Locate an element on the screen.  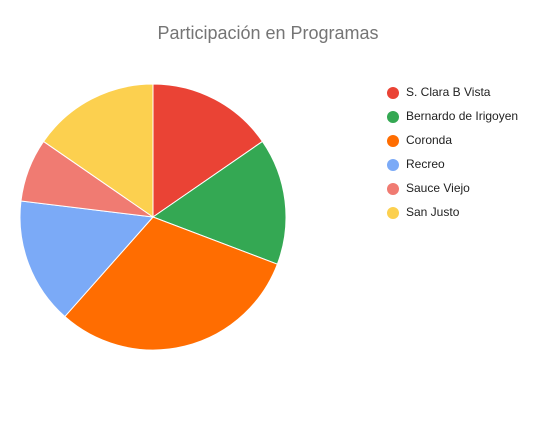
legend-label: Bernardo de Irigoyen is located at coordinates (462, 116).